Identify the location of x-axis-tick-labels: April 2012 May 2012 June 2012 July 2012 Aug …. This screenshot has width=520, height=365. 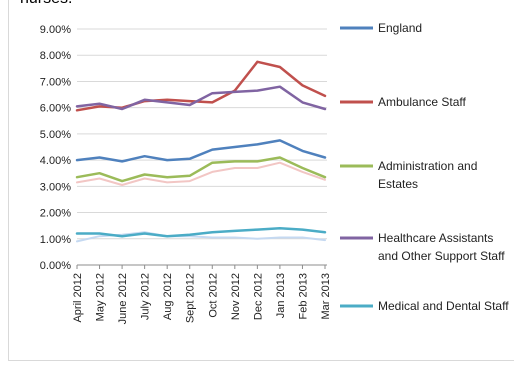
(202, 298).